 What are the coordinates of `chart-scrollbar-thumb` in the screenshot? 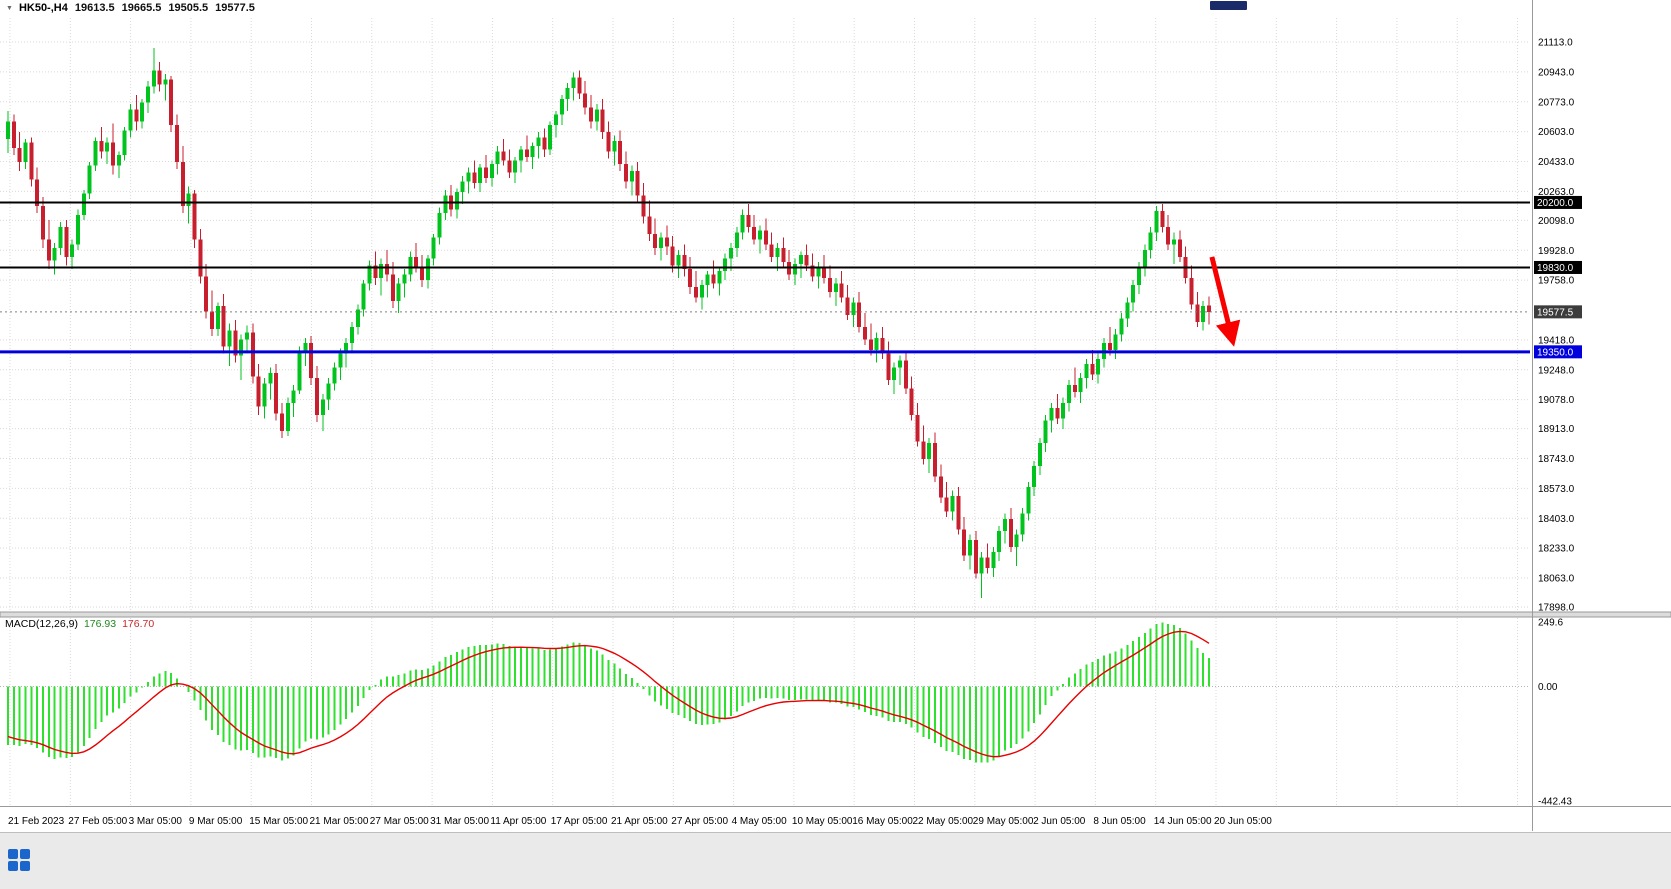 It's located at (1228, 5).